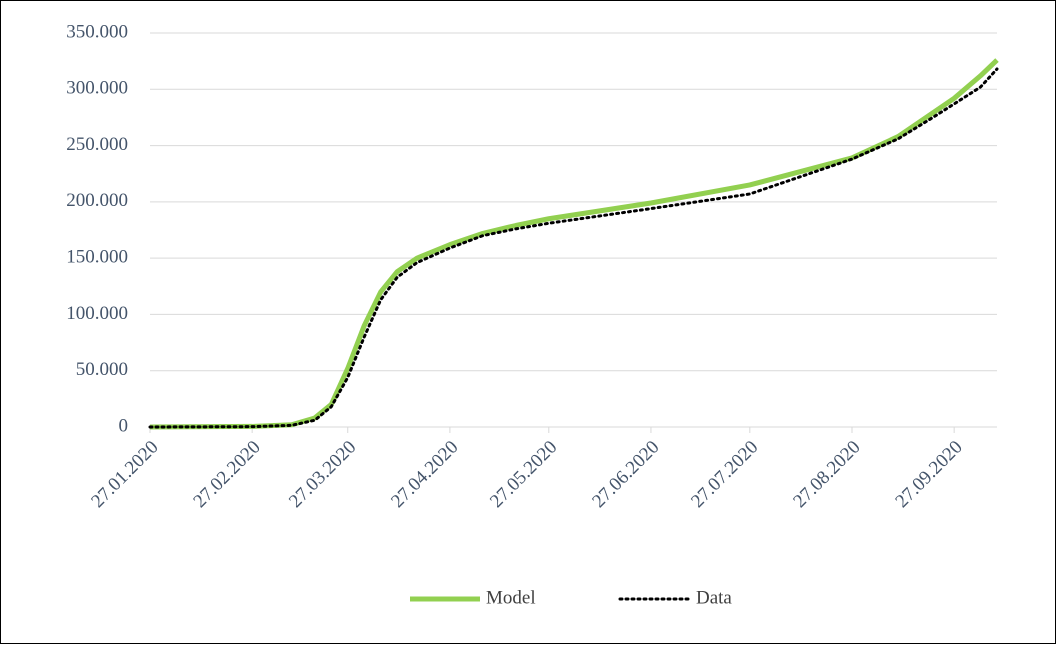  What do you see at coordinates (102, 369) in the screenshot?
I see `y-tick-label: 50.000` at bounding box center [102, 369].